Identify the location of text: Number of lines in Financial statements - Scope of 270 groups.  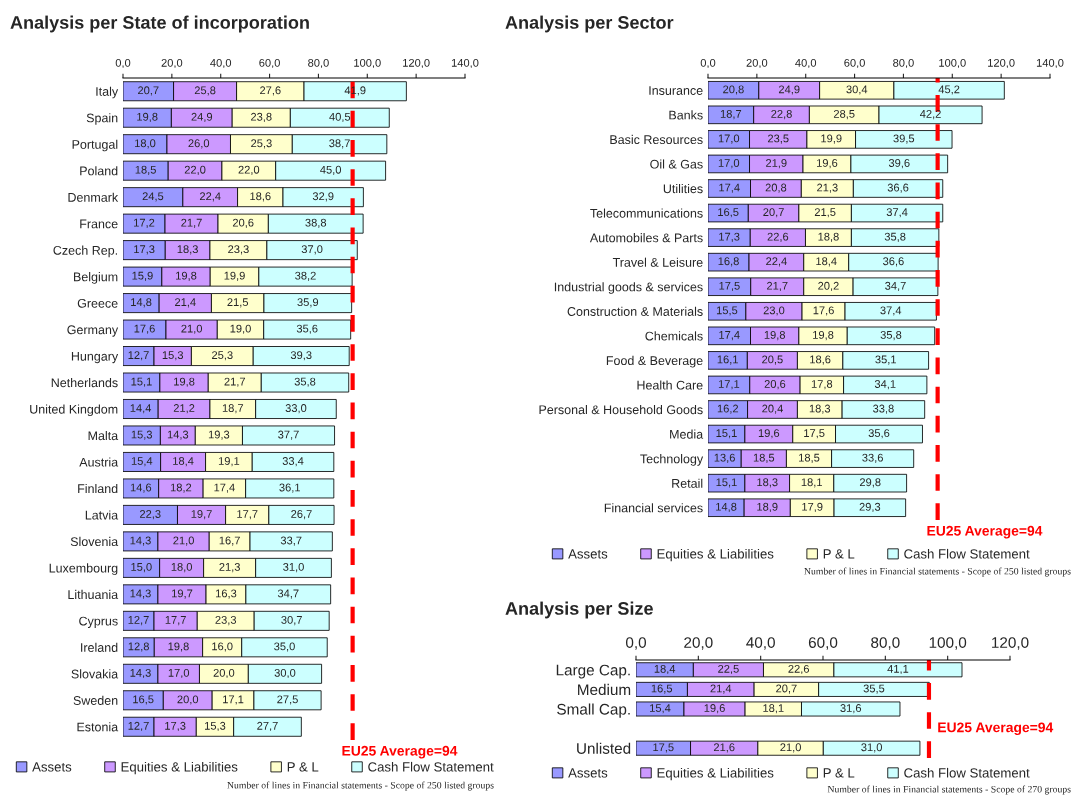
(949, 790).